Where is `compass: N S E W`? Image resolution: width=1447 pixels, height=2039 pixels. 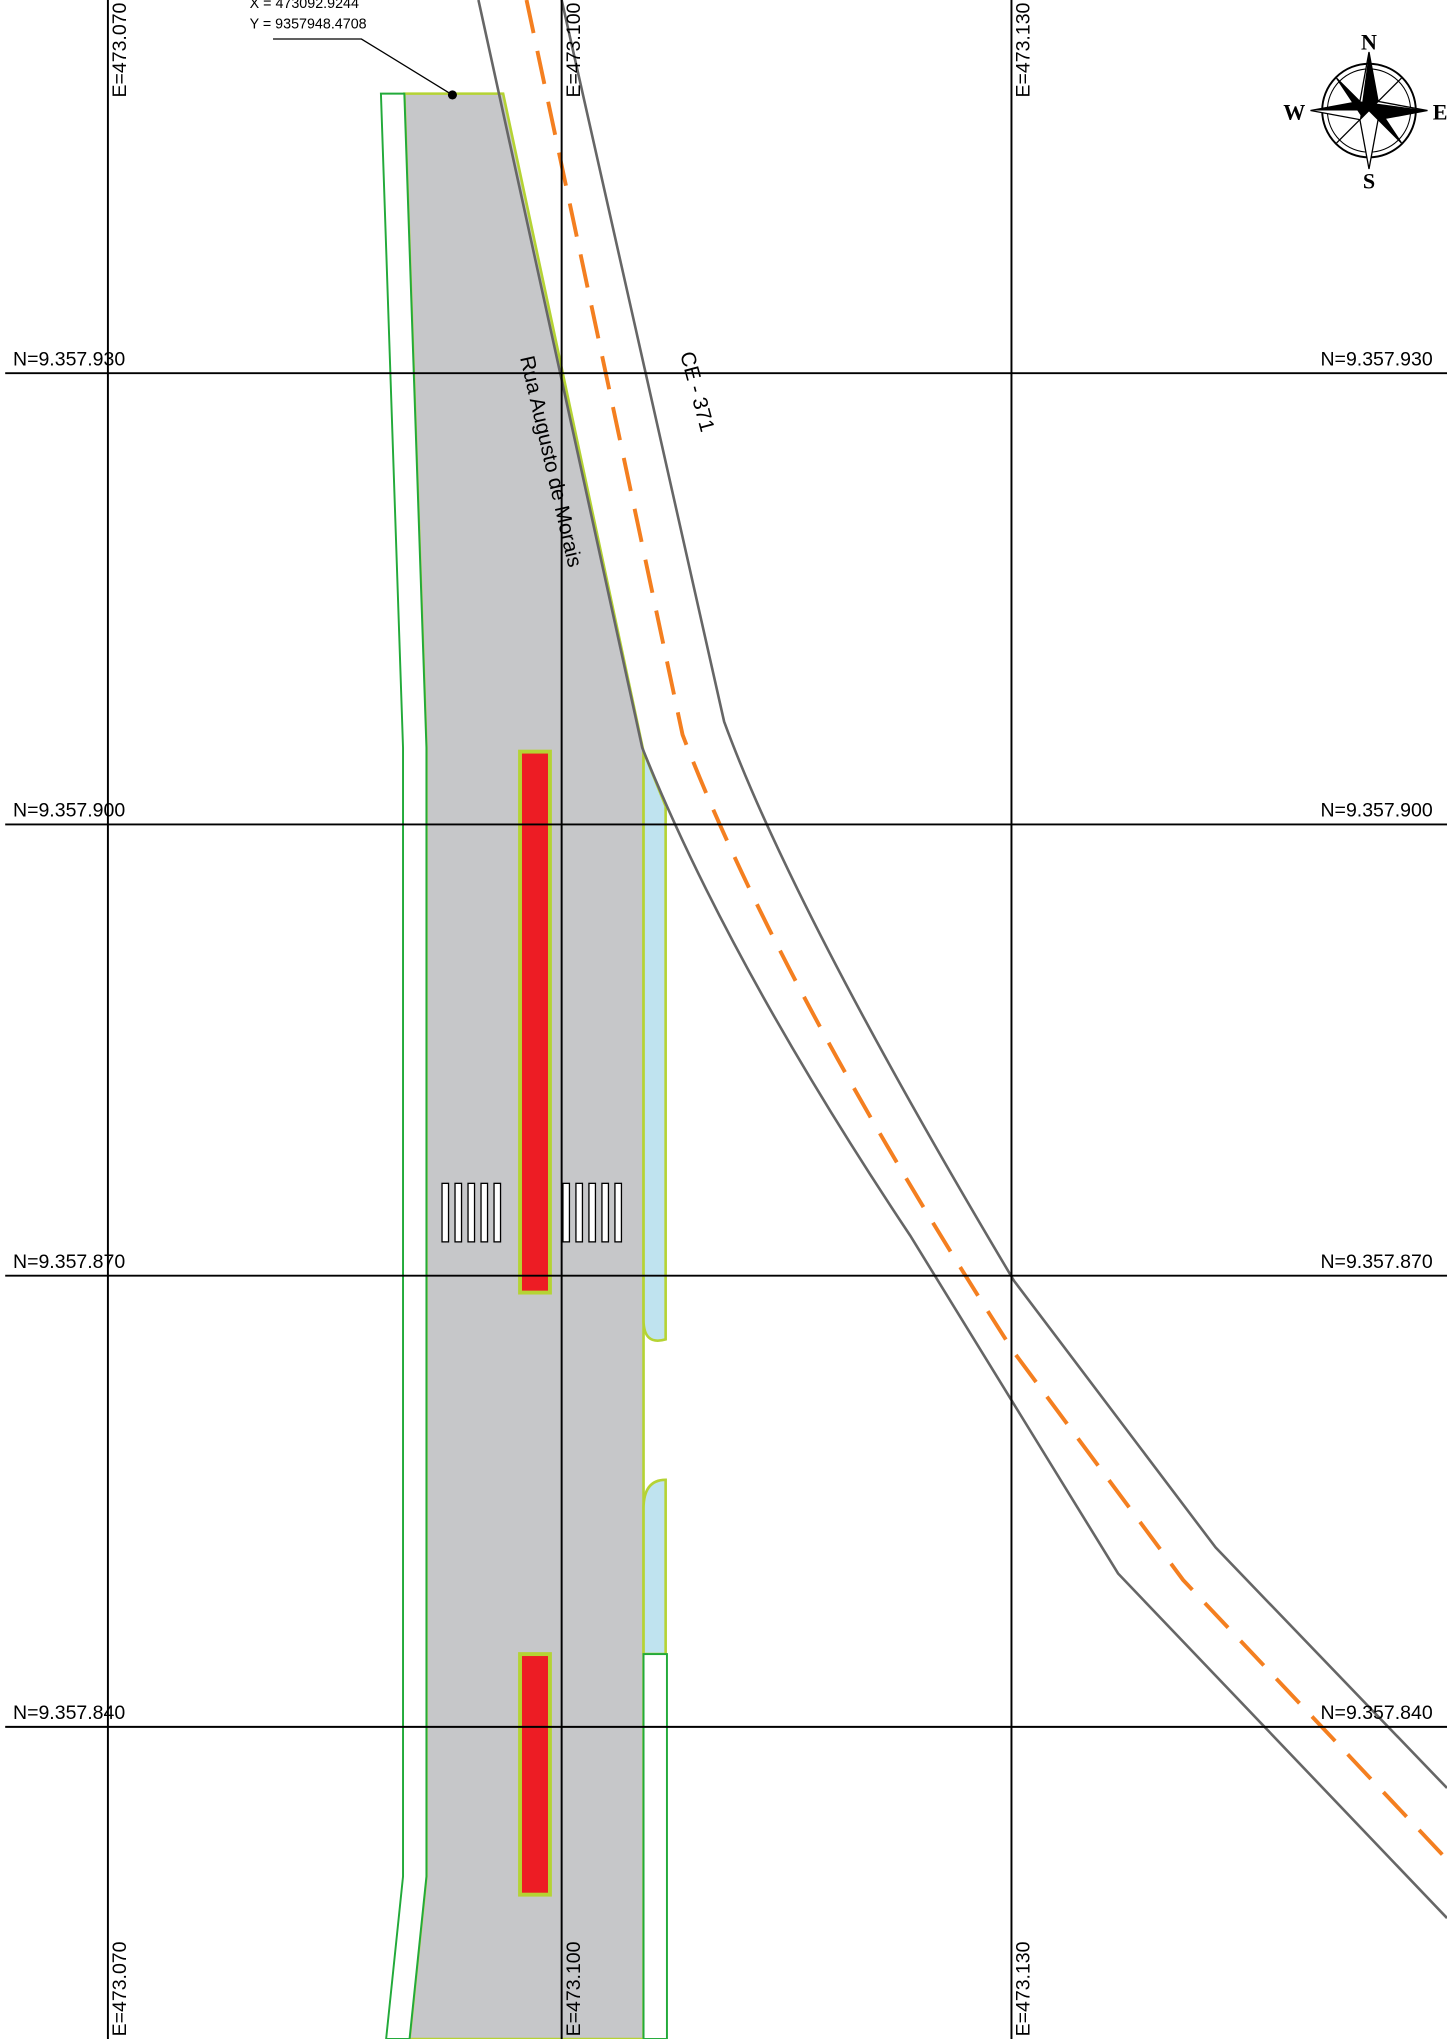 compass: N S E W is located at coordinates (1365, 111).